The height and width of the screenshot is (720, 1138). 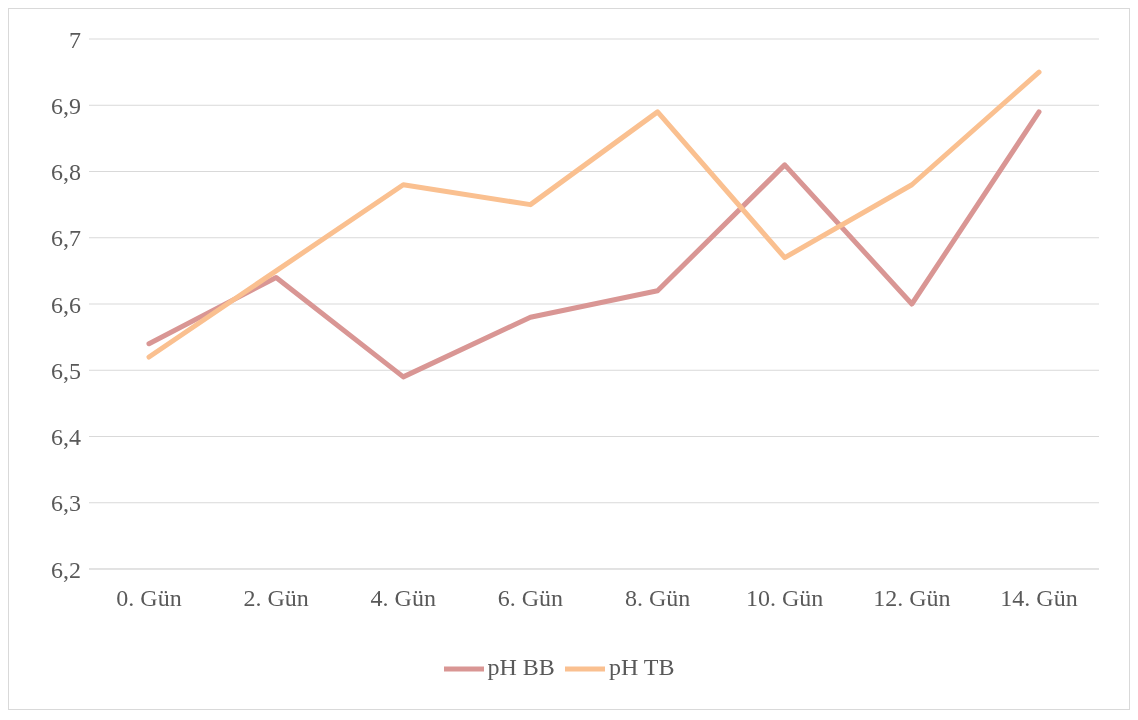 I want to click on y-tick-label: 6,7, so click(x=66, y=238).